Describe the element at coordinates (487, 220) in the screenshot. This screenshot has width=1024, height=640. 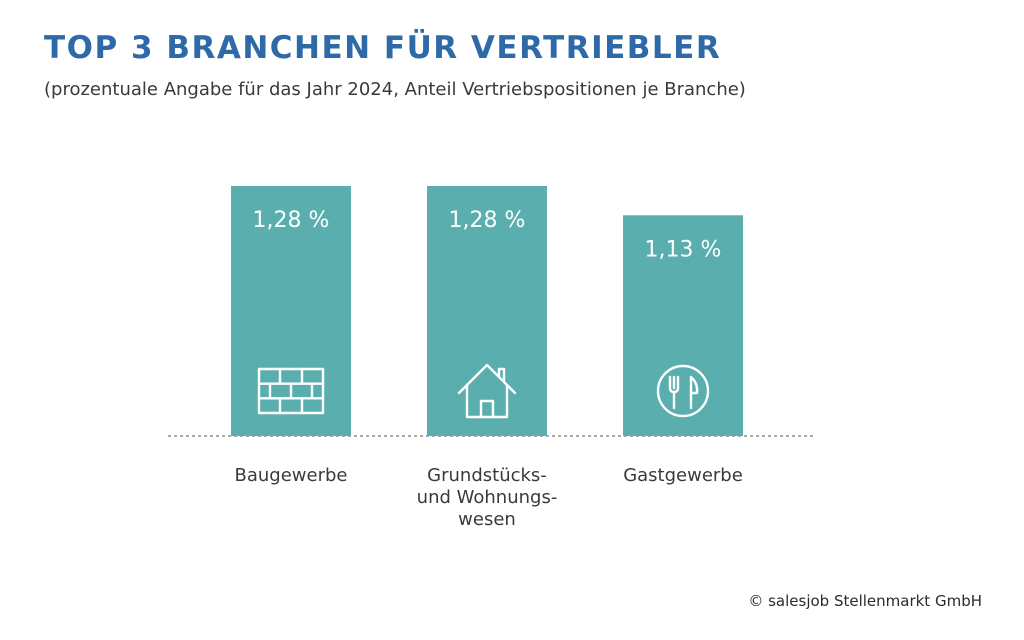
I see `value-label-2: 1,28 %` at that location.